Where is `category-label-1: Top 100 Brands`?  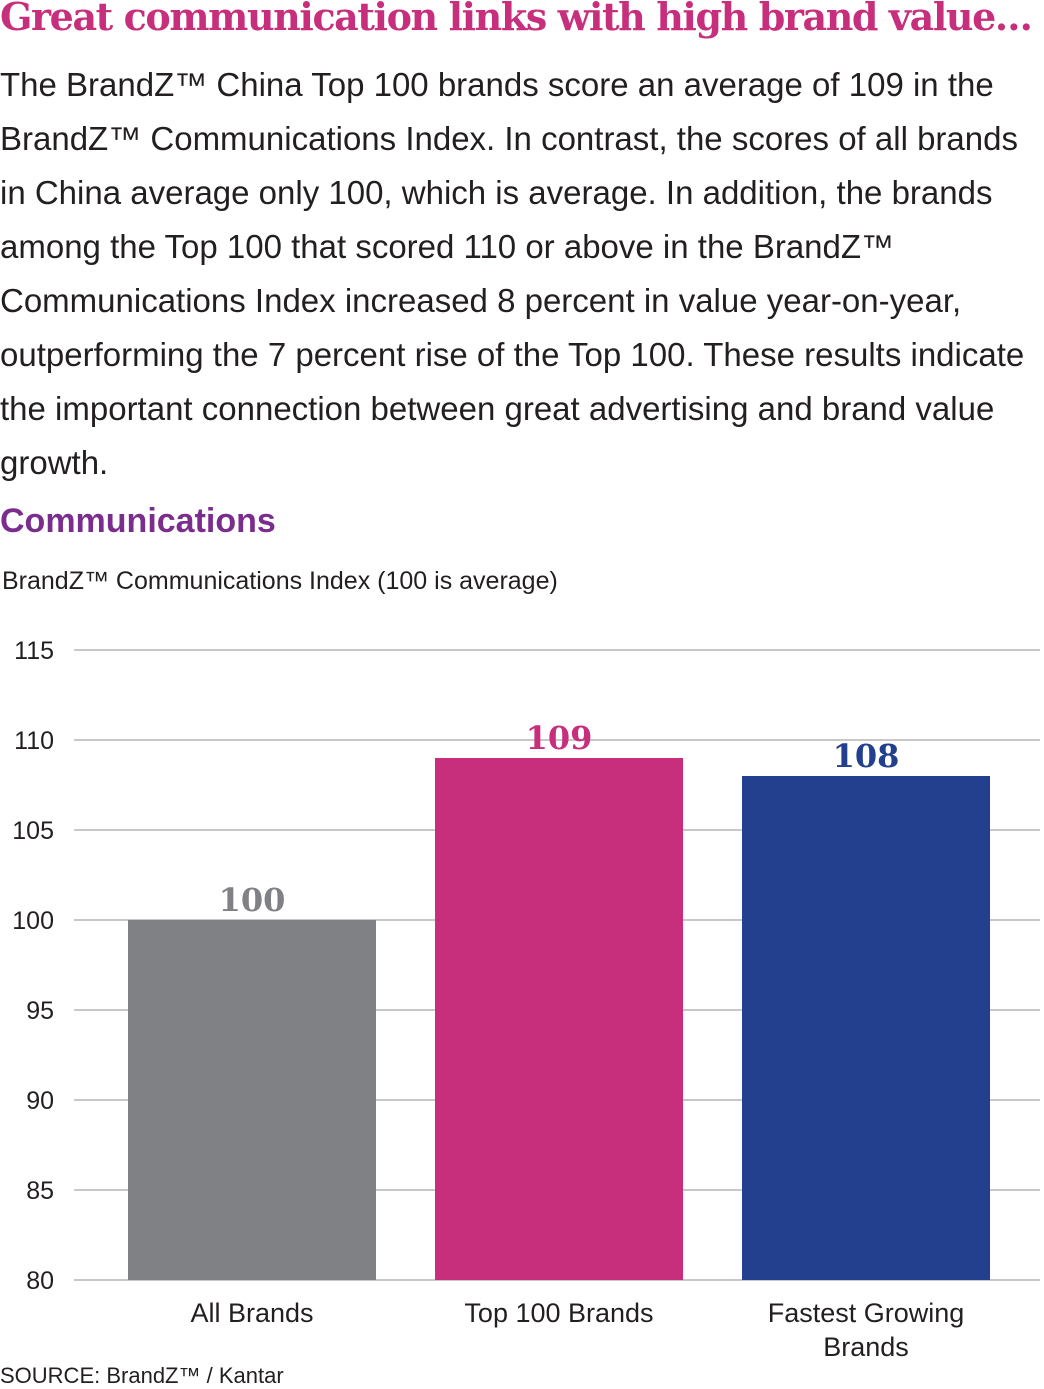
category-label-1: Top 100 Brands is located at coordinates (558, 1313).